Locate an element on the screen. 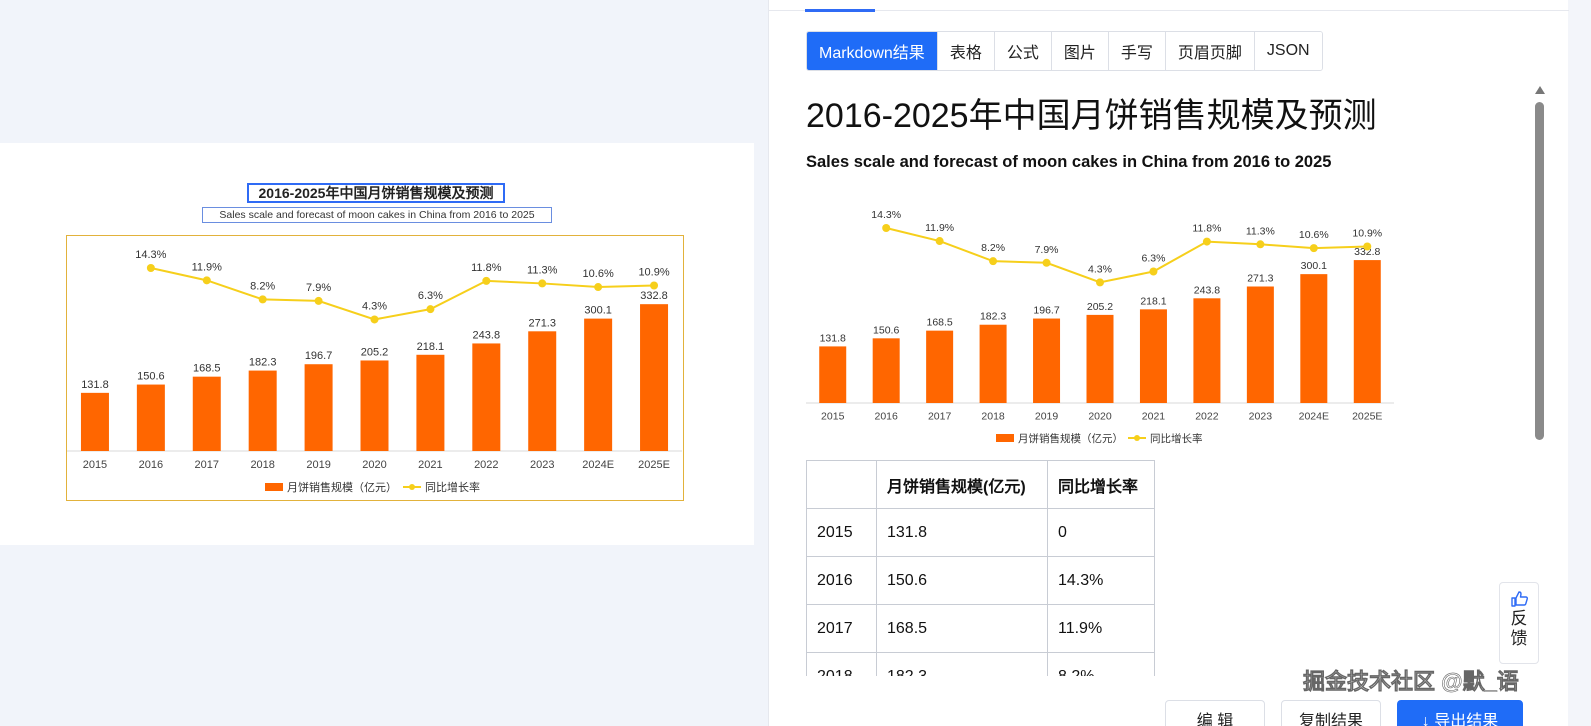 The width and height of the screenshot is (1591, 726). tab-formula: 公式 is located at coordinates (1023, 51).